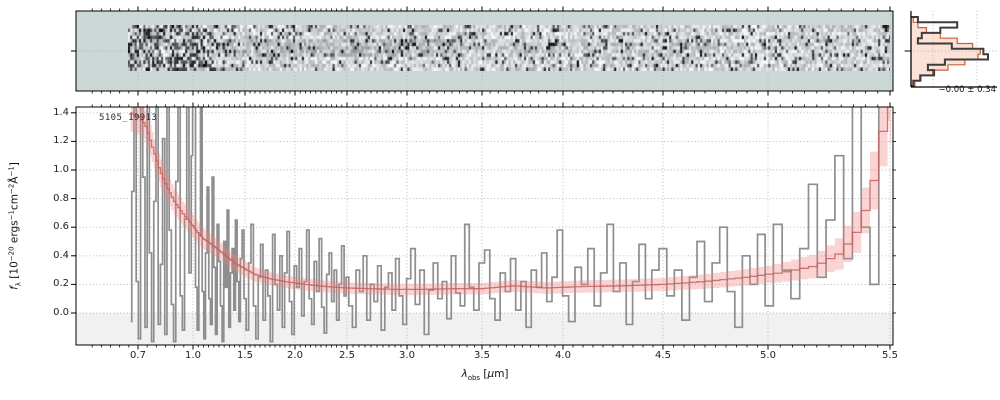 The image size is (1000, 400). What do you see at coordinates (193, 355) in the screenshot?
I see `x-tick-label: 1.0` at bounding box center [193, 355].